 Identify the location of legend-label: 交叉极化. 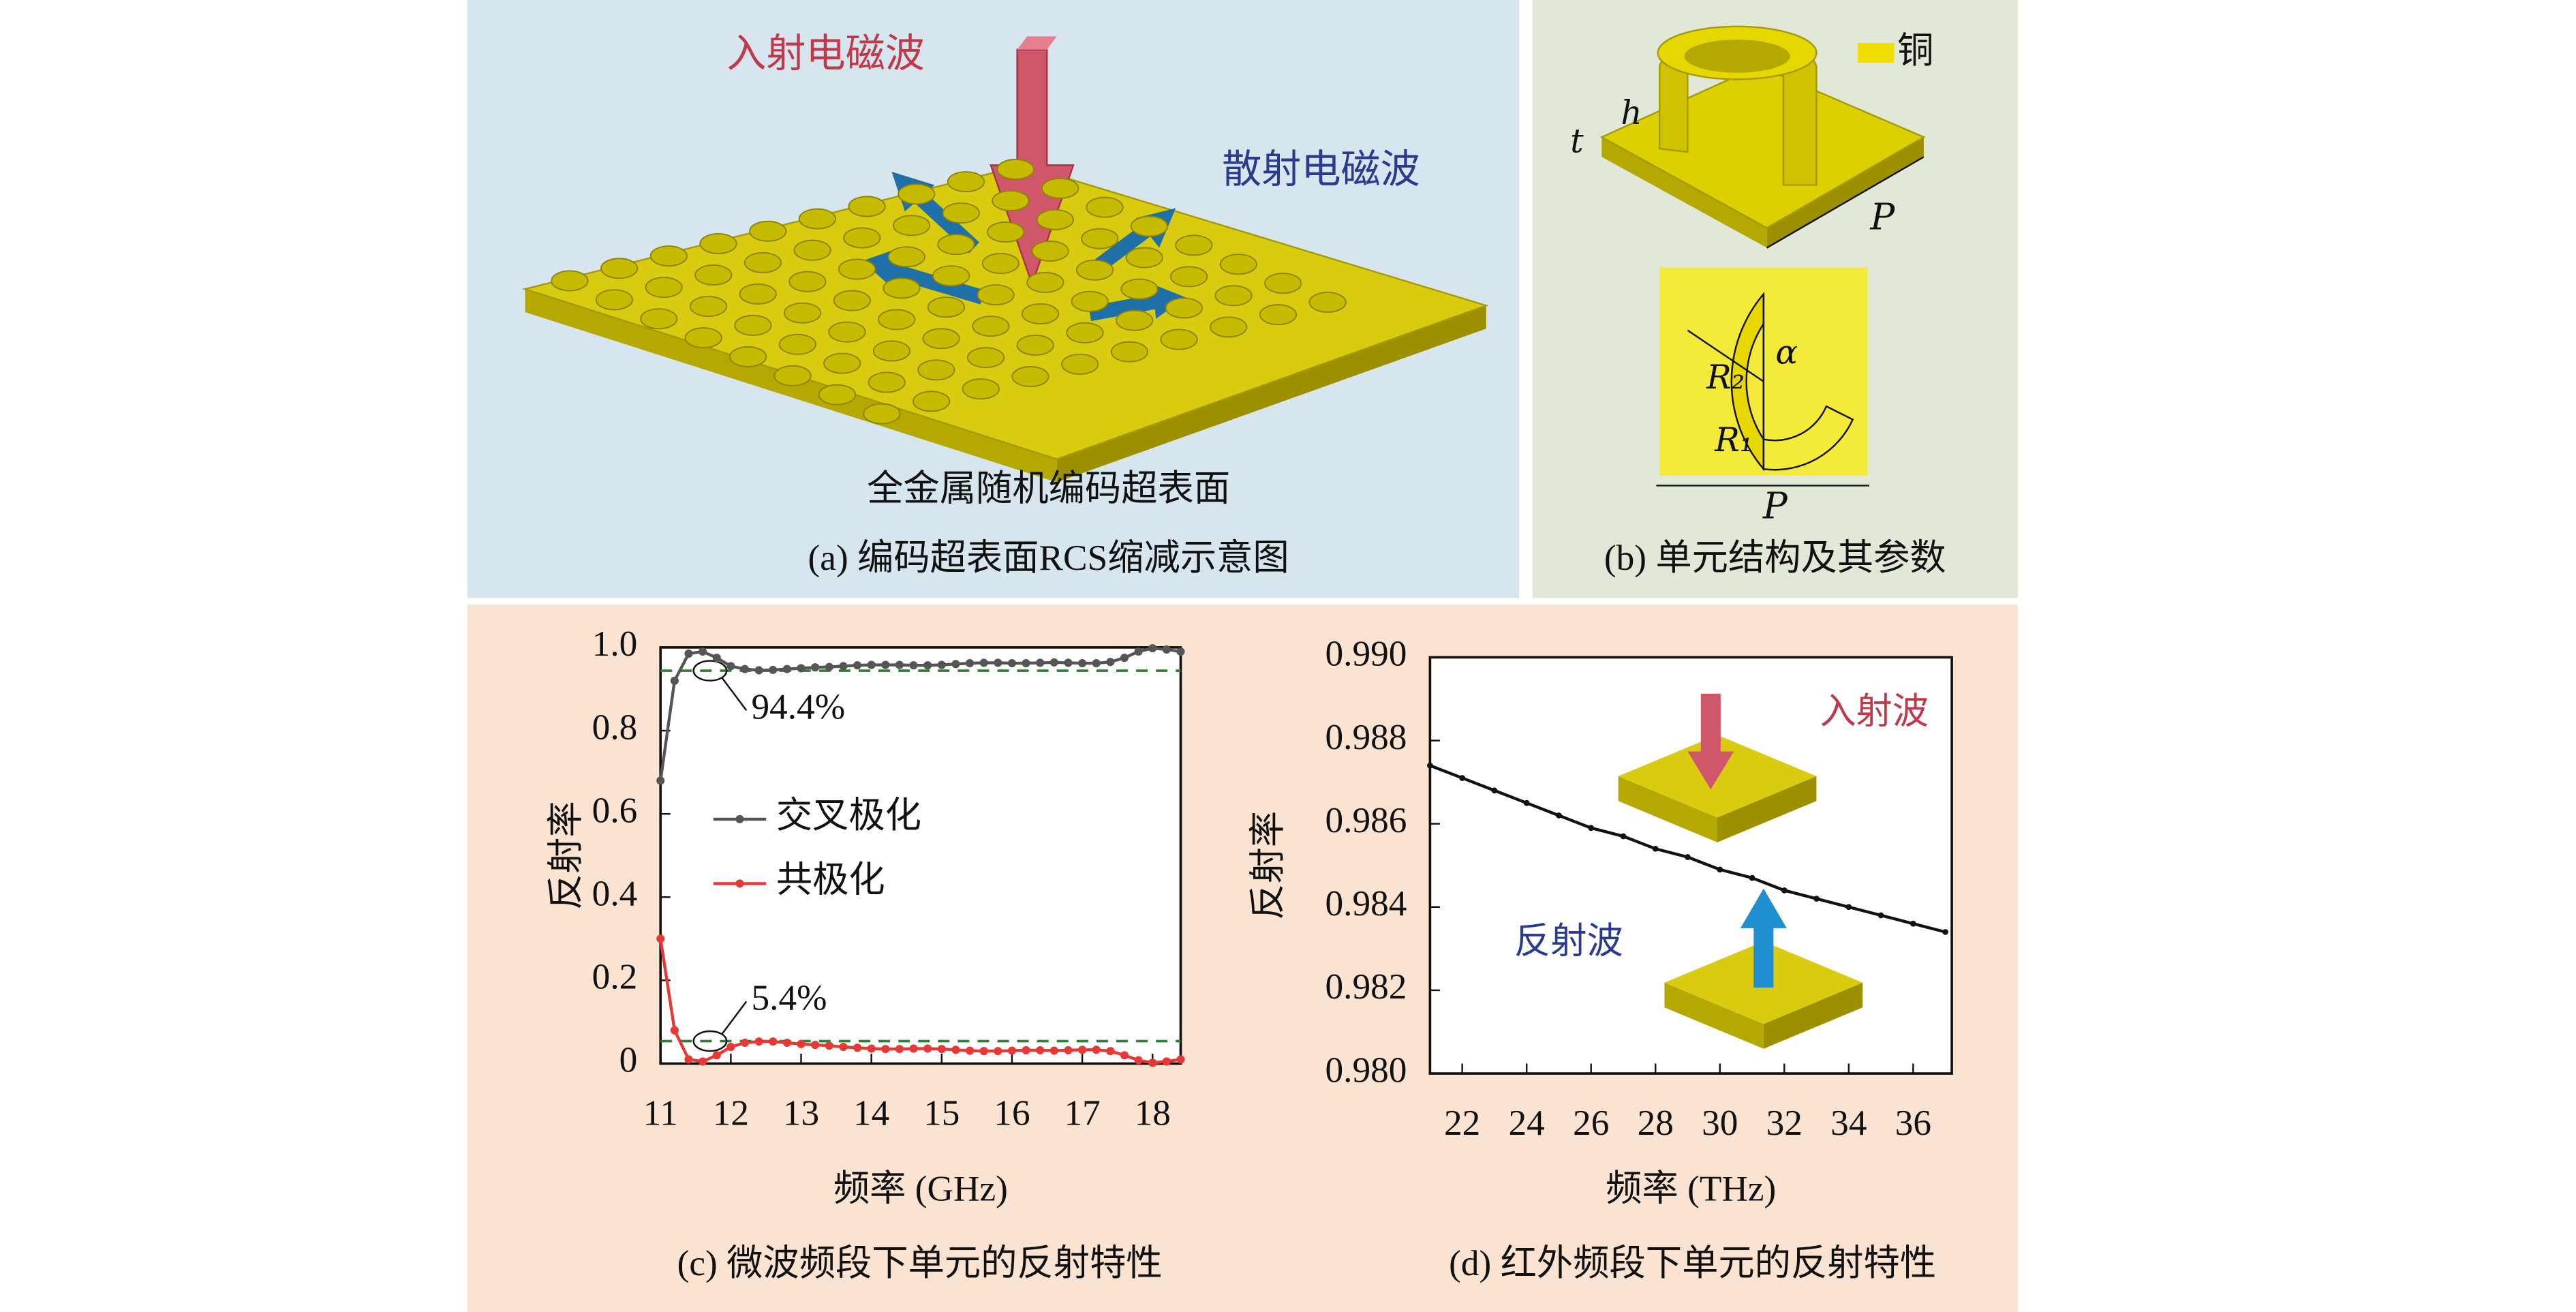
(848, 815).